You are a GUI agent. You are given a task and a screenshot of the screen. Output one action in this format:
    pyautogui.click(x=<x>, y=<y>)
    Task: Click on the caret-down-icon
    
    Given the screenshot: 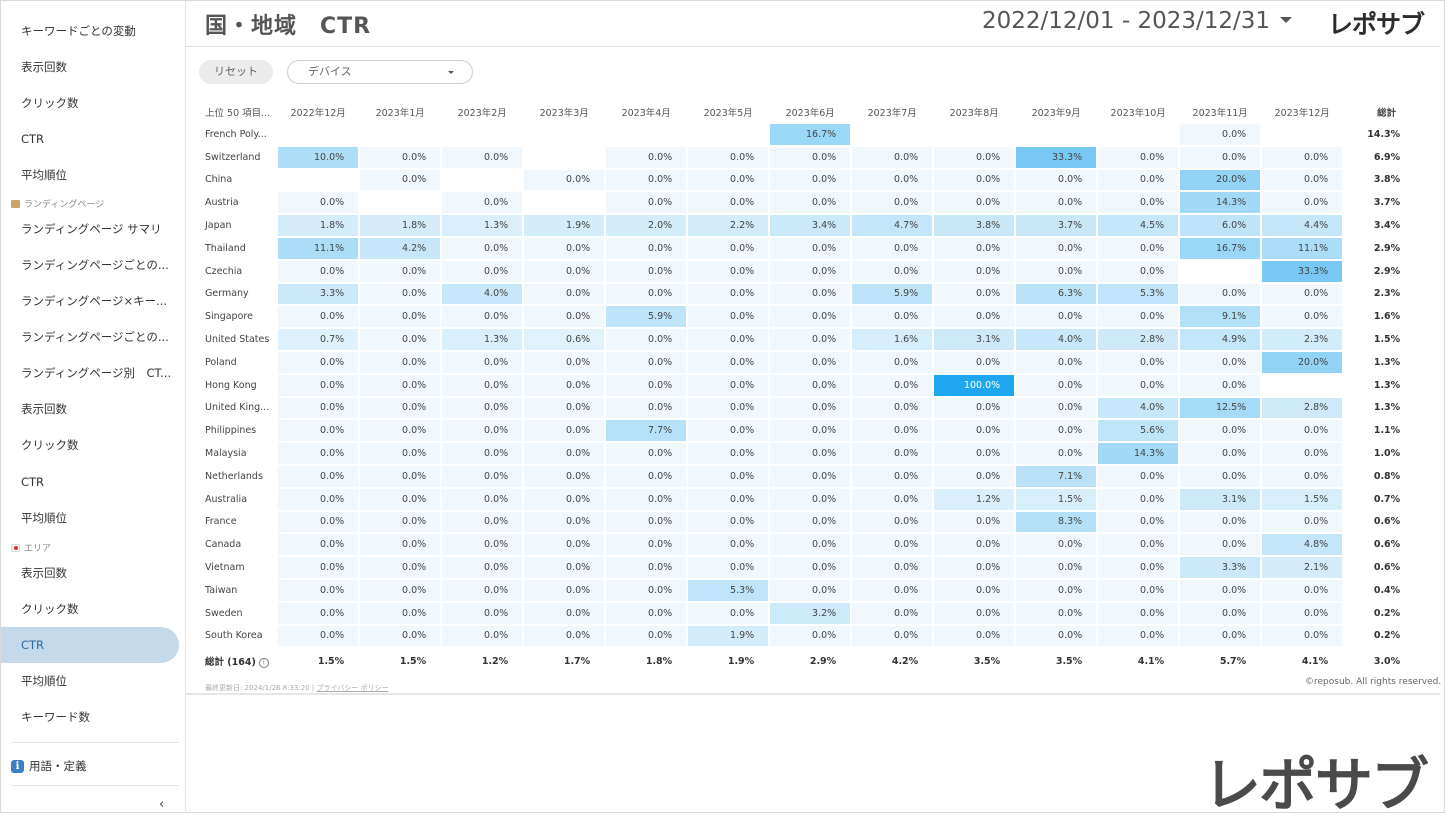 What is the action you would take?
    pyautogui.click(x=1286, y=20)
    